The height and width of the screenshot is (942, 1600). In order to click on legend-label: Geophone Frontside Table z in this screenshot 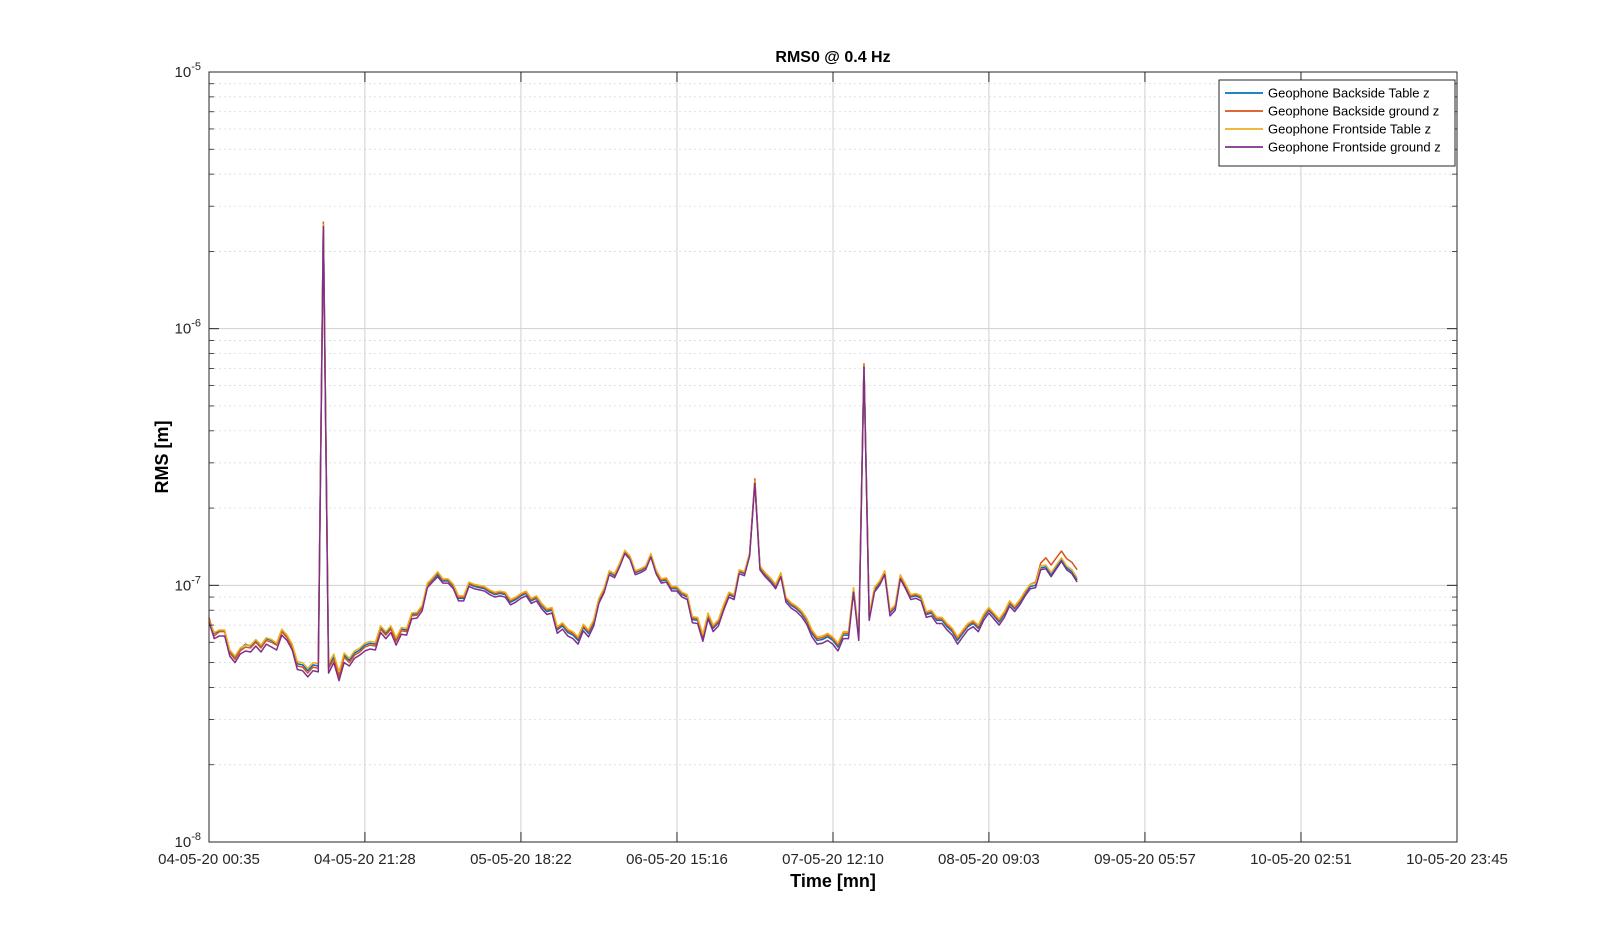, I will do `click(1349, 129)`.